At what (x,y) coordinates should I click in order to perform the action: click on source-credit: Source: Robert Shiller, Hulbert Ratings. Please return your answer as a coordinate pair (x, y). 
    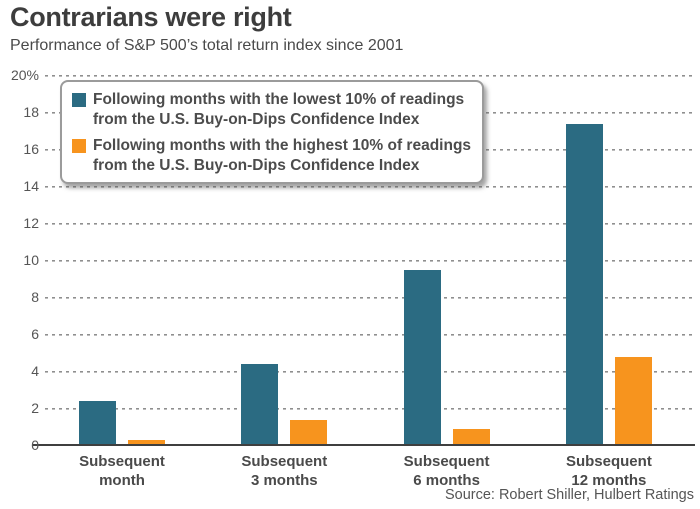
    Looking at the image, I should click on (569, 495).